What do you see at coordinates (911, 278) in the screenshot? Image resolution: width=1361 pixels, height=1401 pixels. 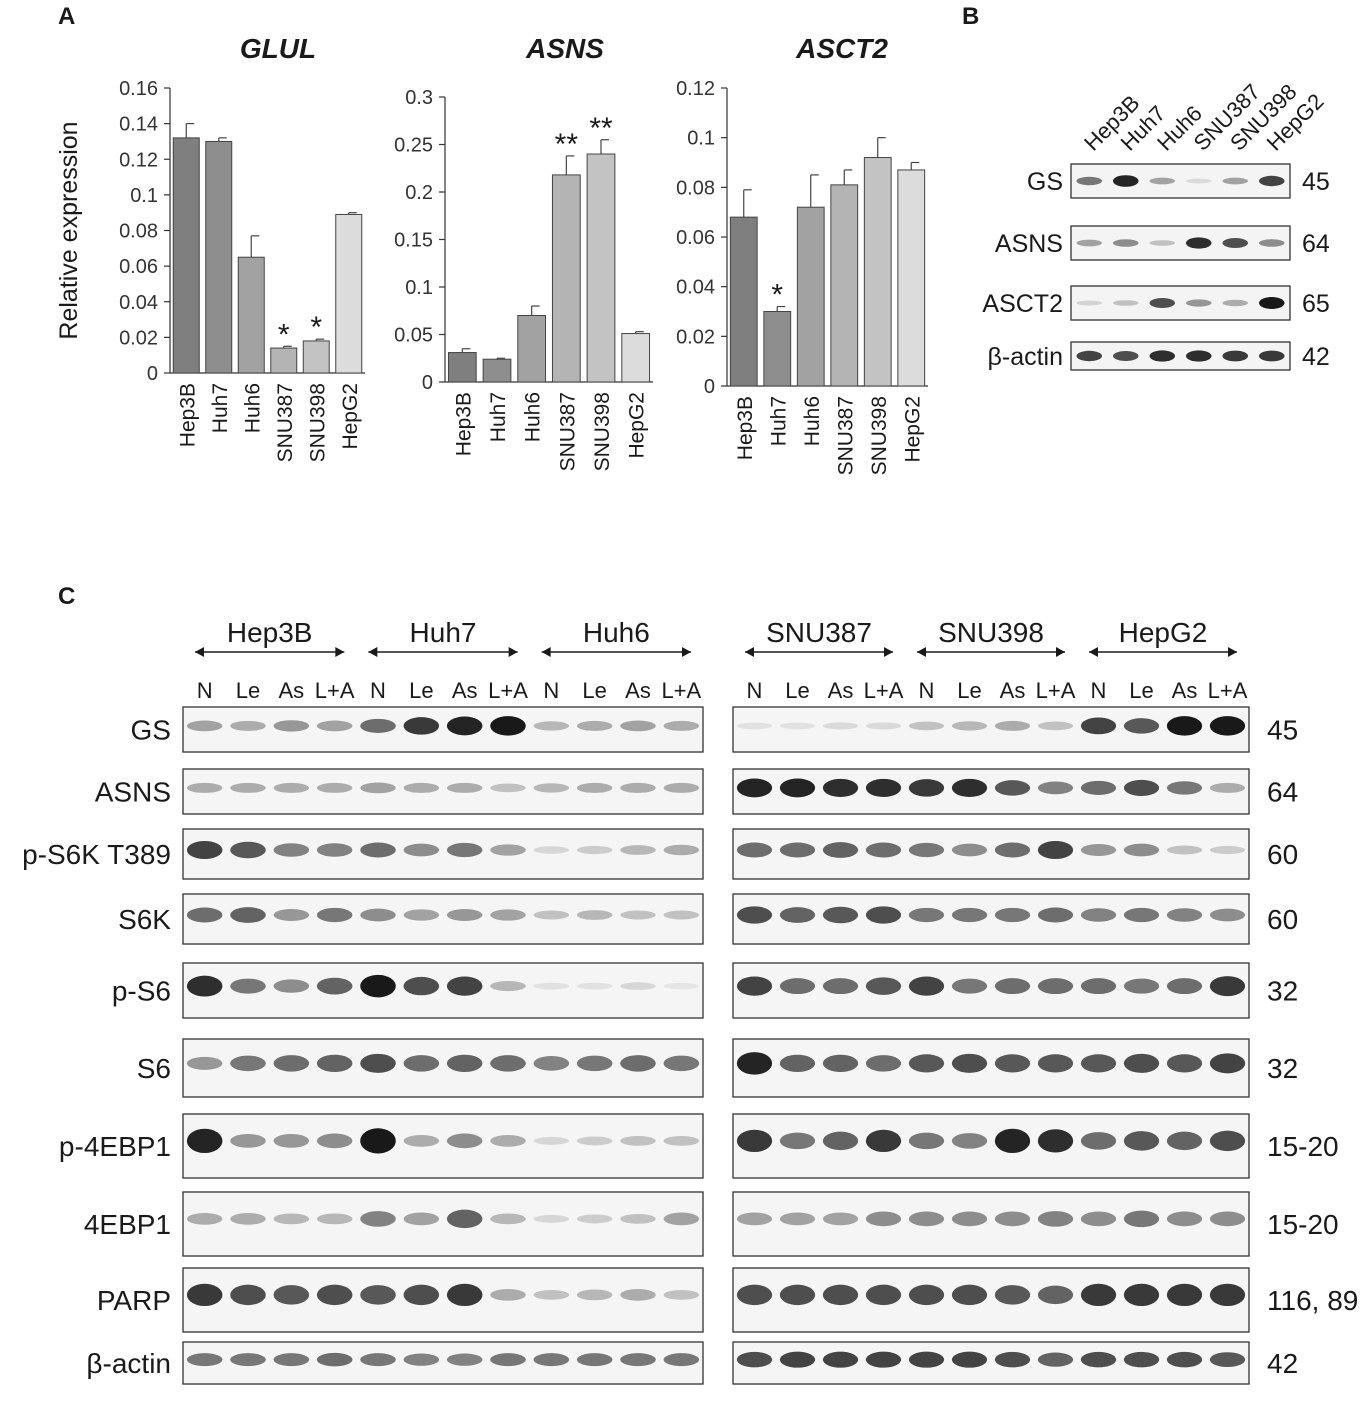 I see `bar-hepg2` at bounding box center [911, 278].